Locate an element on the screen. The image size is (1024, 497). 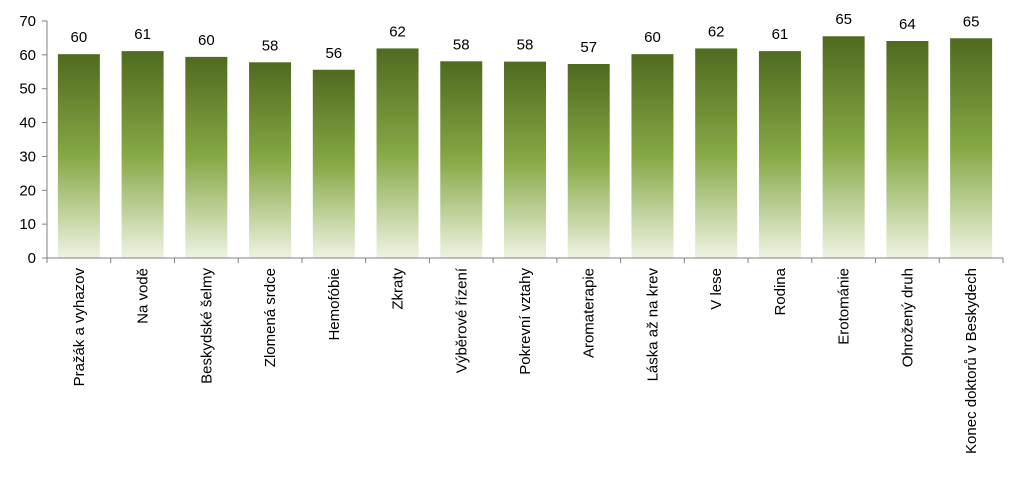
category-label: Beskydské šelmy is located at coordinates (206, 326).